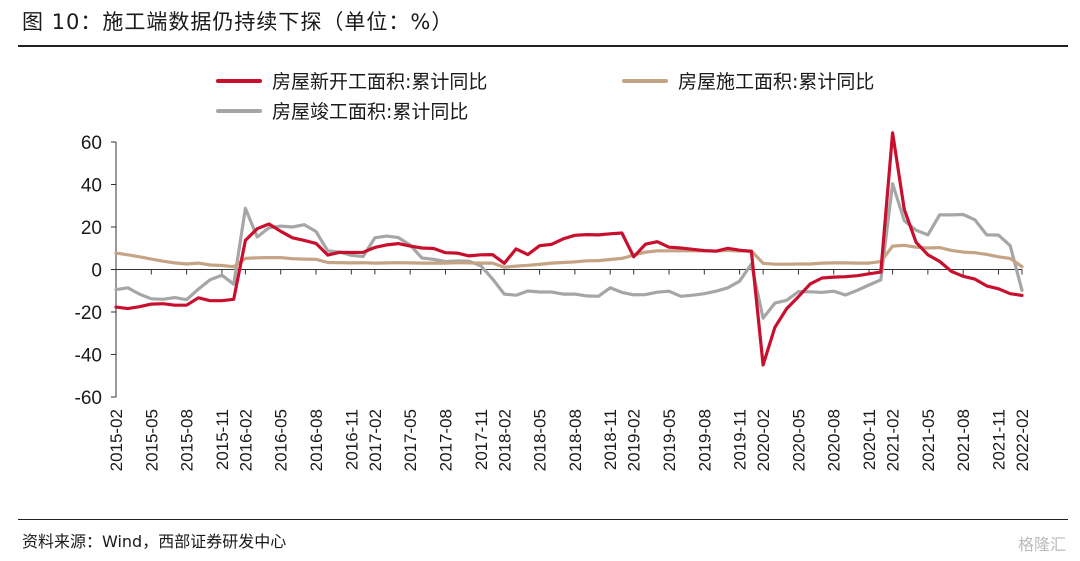 The width and height of the screenshot is (1080, 561). Describe the element at coordinates (187, 440) in the screenshot. I see `x-tick-label: 2015-08` at that location.